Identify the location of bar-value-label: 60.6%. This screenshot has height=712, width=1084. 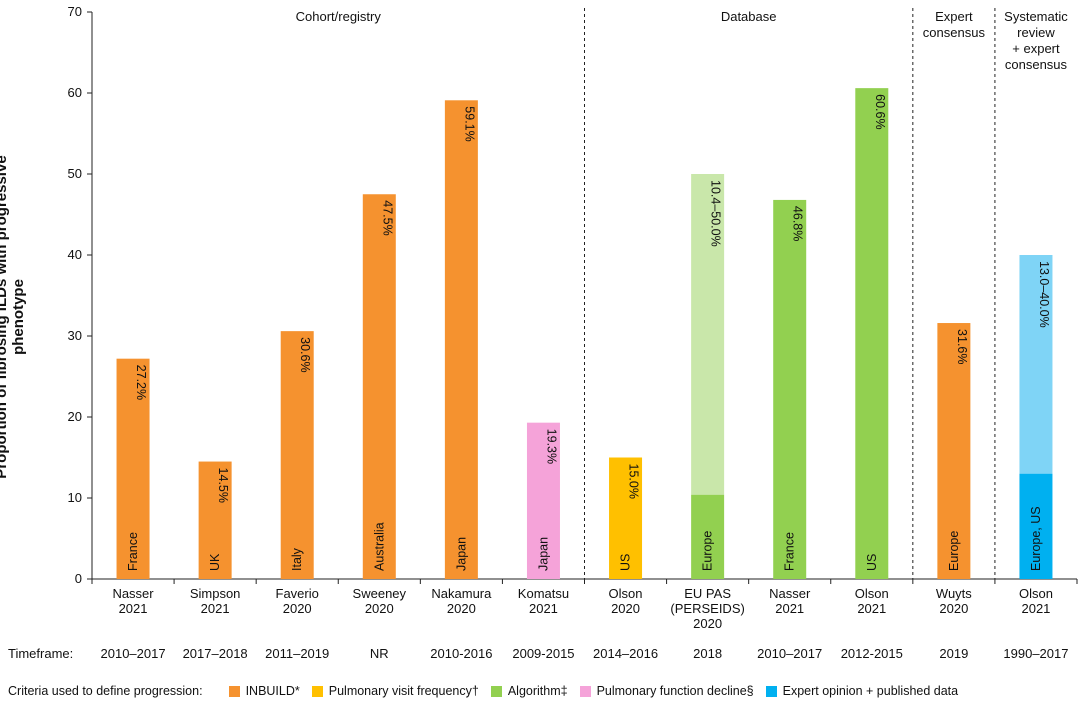
(880, 111).